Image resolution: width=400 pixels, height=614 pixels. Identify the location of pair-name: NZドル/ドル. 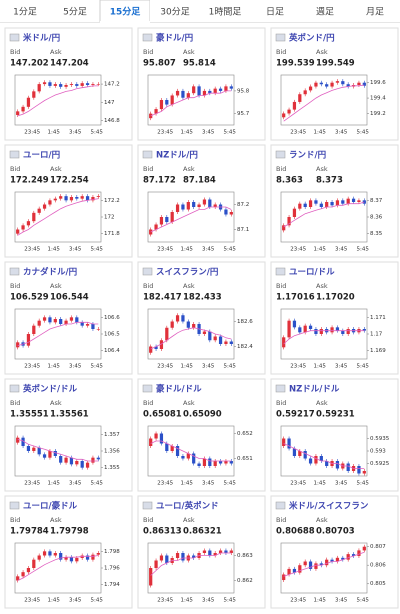
(314, 390).